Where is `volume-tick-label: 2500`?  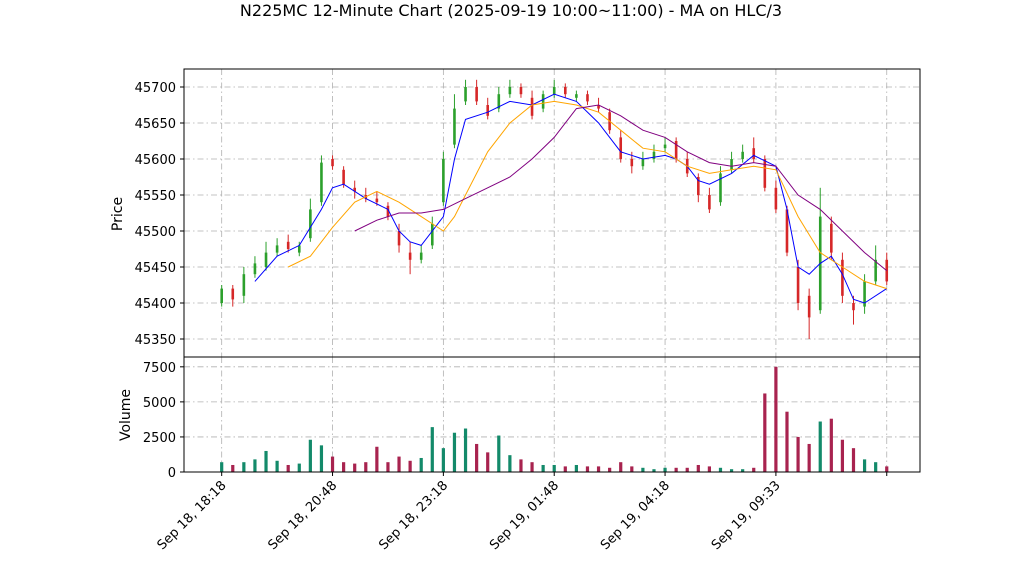
volume-tick-label: 2500 is located at coordinates (159, 438).